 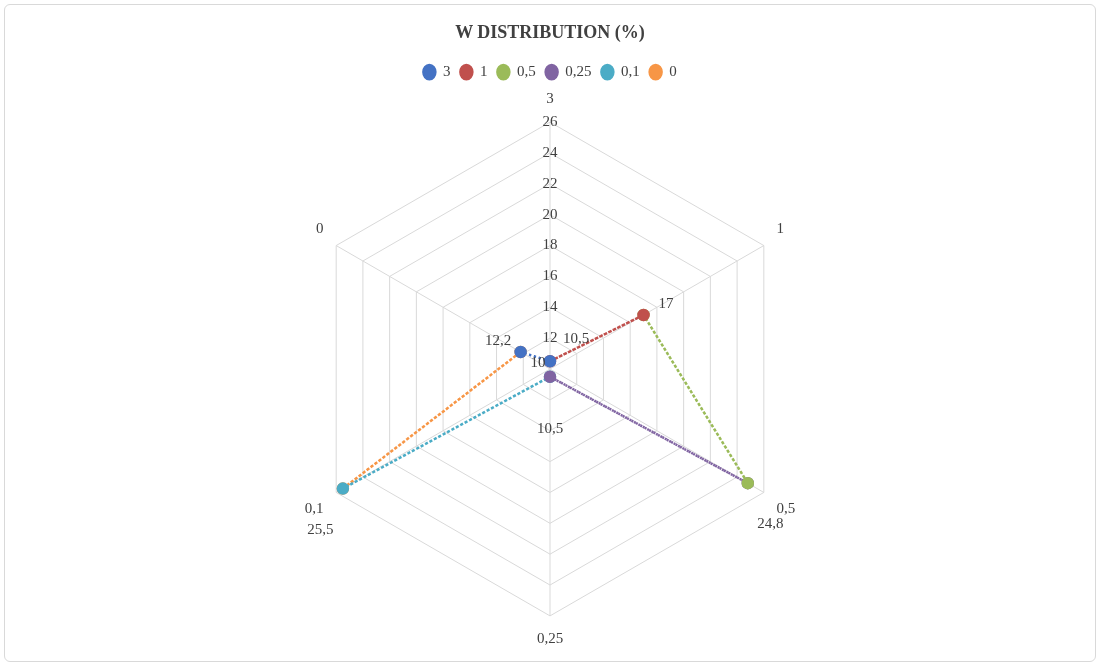 What do you see at coordinates (550, 638) in the screenshot?
I see `spoke-label: 0,25` at bounding box center [550, 638].